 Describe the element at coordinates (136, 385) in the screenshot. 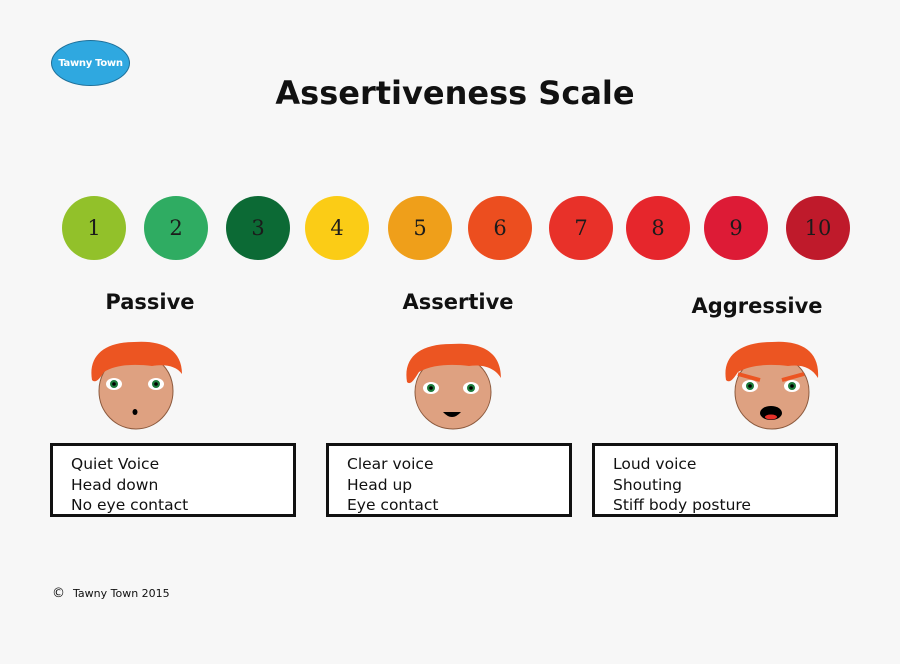

I see `passive-face-icon` at that location.